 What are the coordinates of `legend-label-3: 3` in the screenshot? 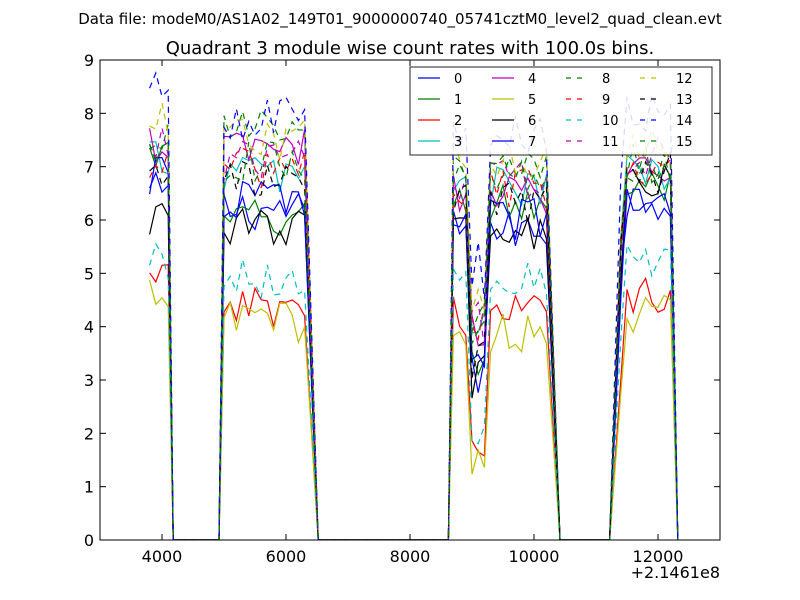 It's located at (458, 142).